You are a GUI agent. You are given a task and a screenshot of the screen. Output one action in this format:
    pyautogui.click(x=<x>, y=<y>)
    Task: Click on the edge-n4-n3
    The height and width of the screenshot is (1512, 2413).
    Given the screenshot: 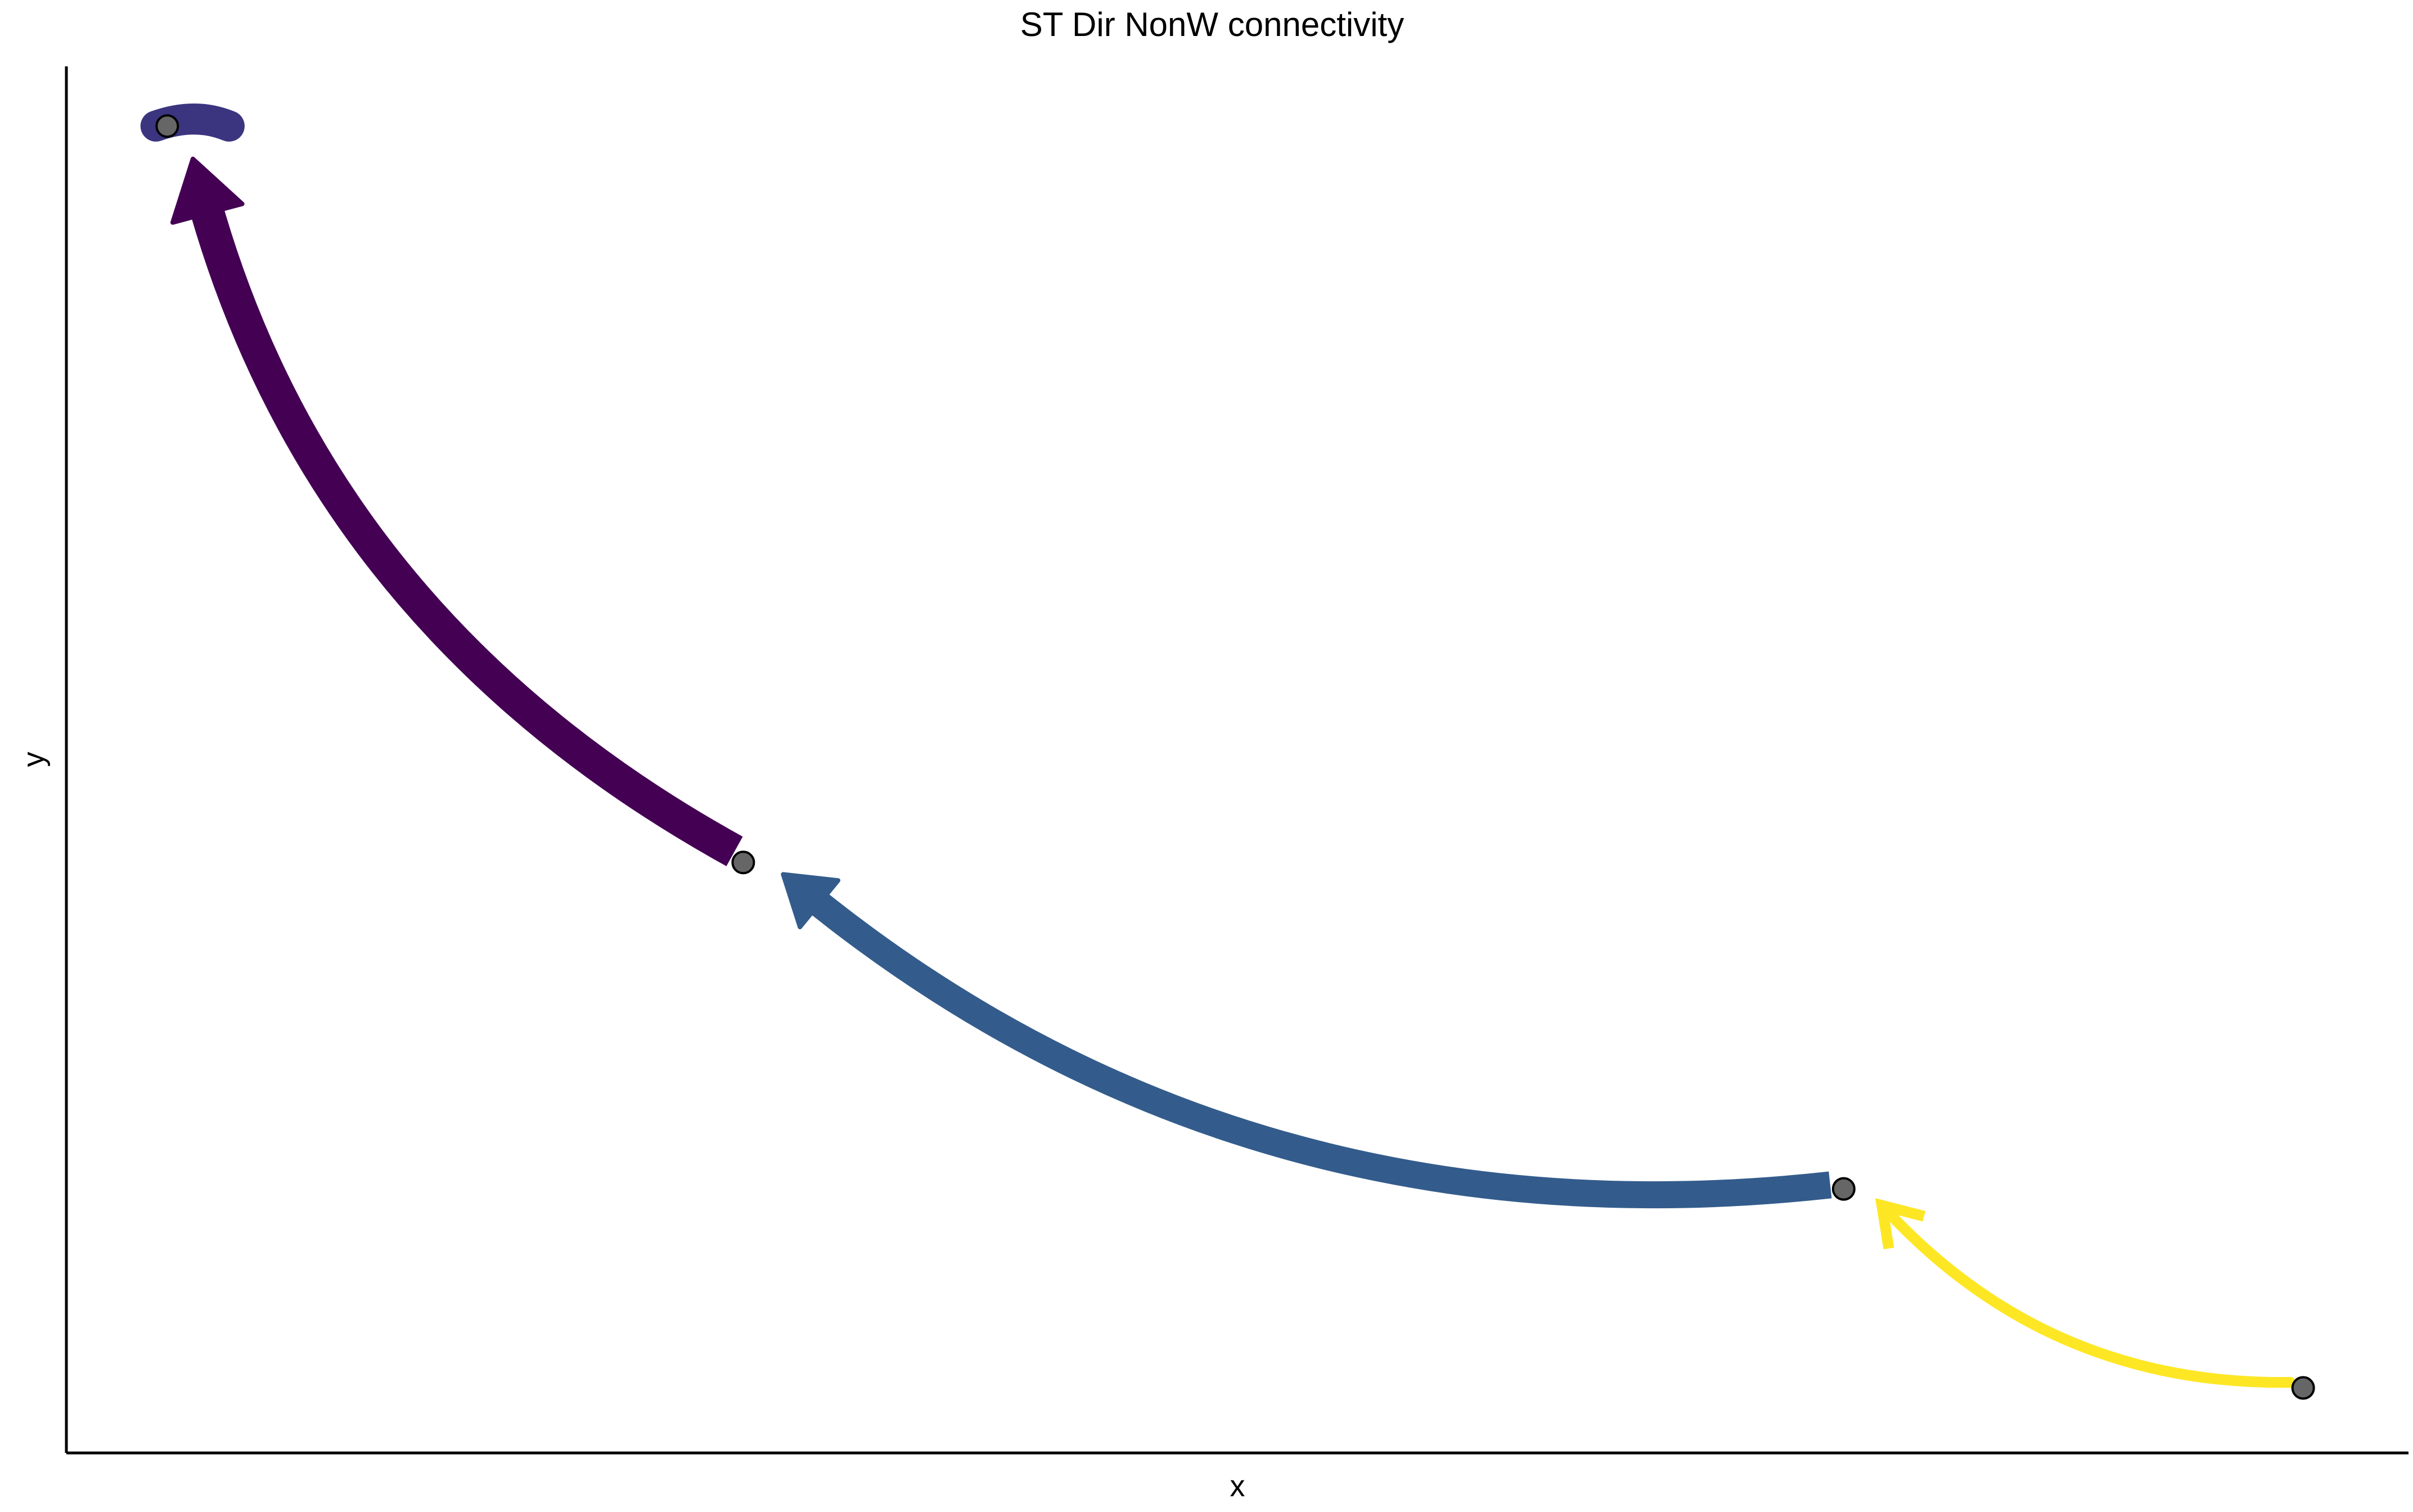 What is the action you would take?
    pyautogui.click(x=2085, y=1293)
    